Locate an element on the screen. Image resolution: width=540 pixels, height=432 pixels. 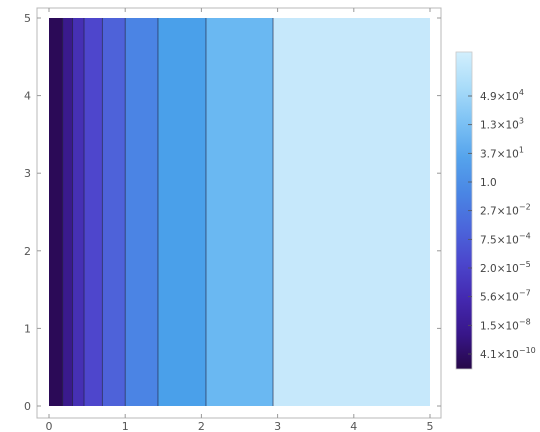
colorbar-label: 1.0 is located at coordinates (488, 183).